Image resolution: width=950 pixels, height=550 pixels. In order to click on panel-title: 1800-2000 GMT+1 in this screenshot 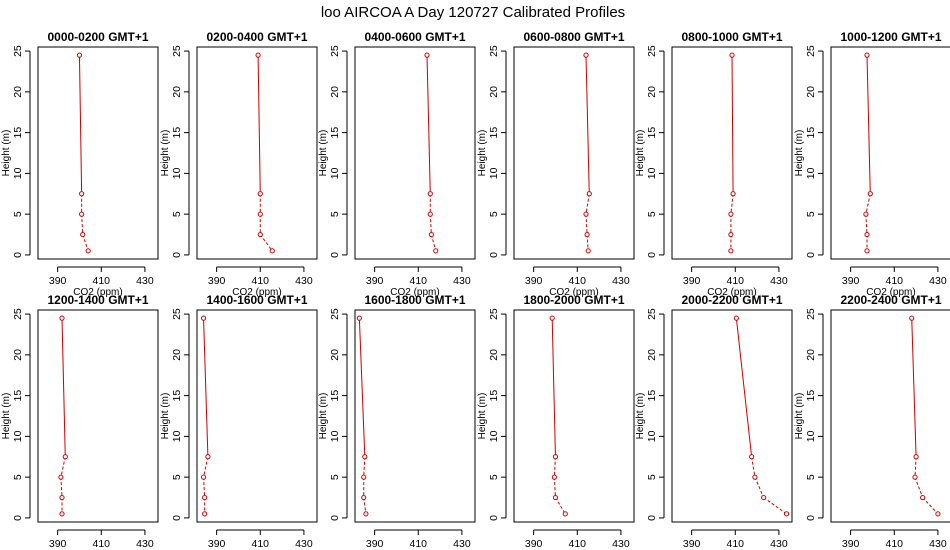, I will do `click(573, 300)`.